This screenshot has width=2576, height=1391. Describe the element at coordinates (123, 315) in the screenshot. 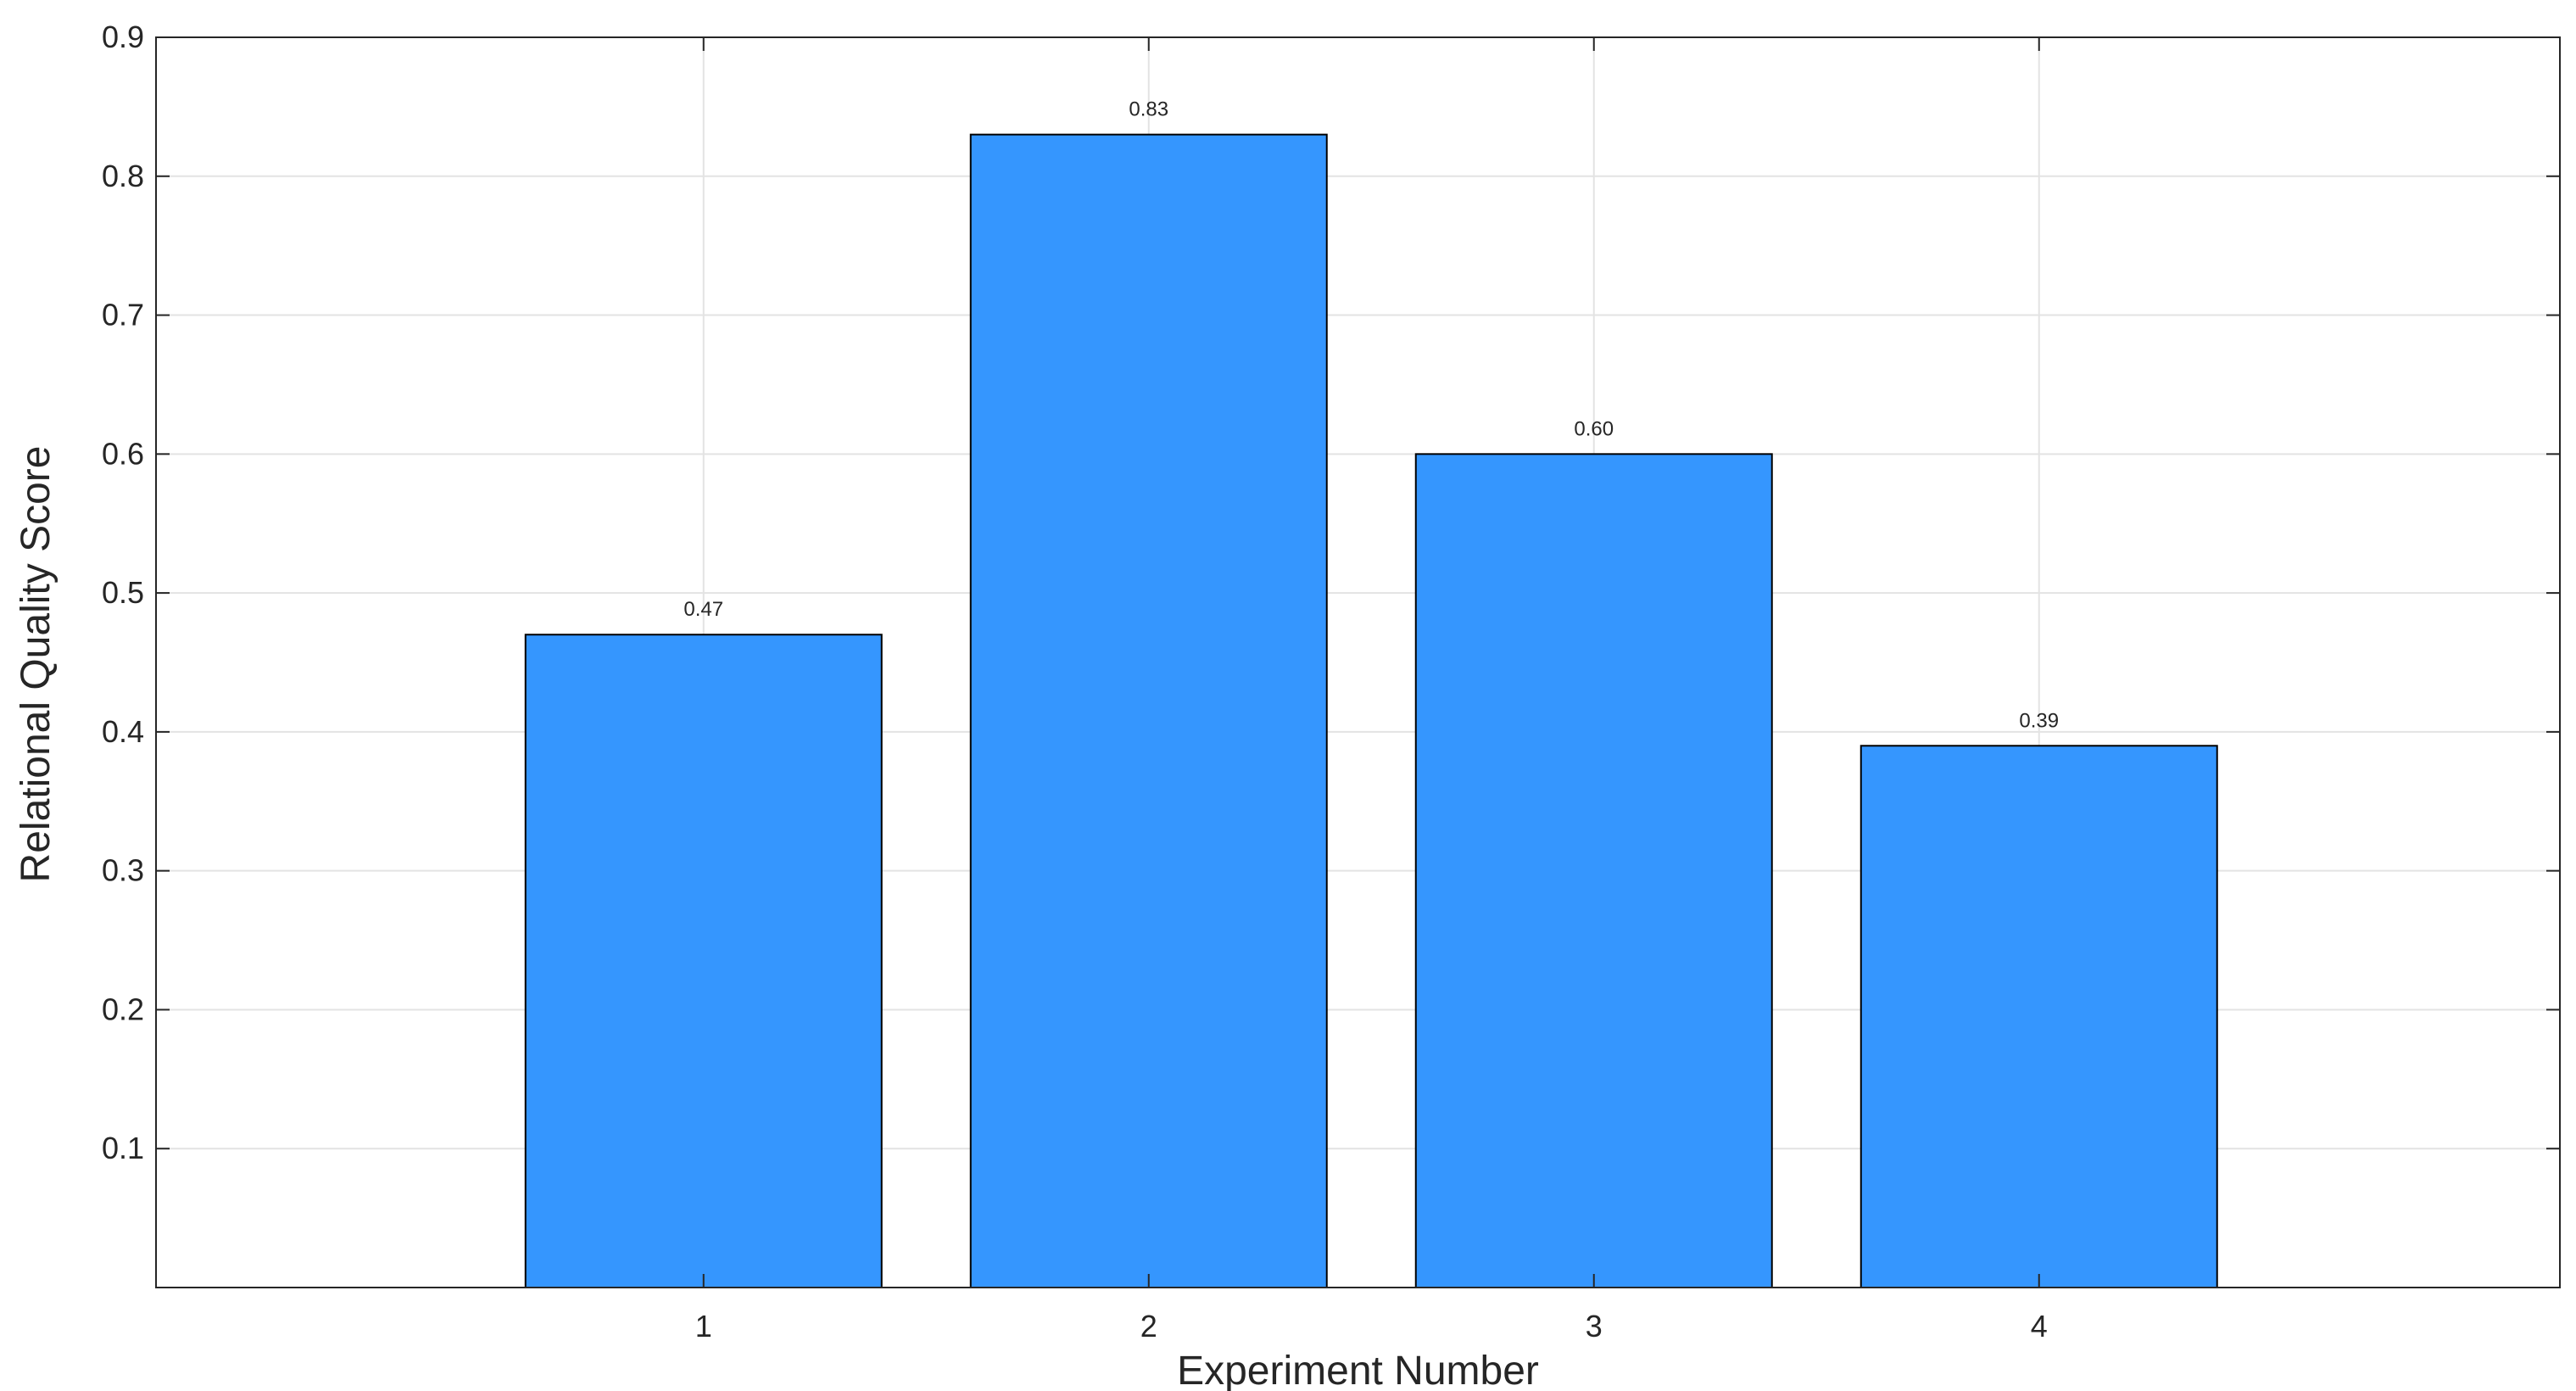

I see `y-tick-label: 0.7` at that location.